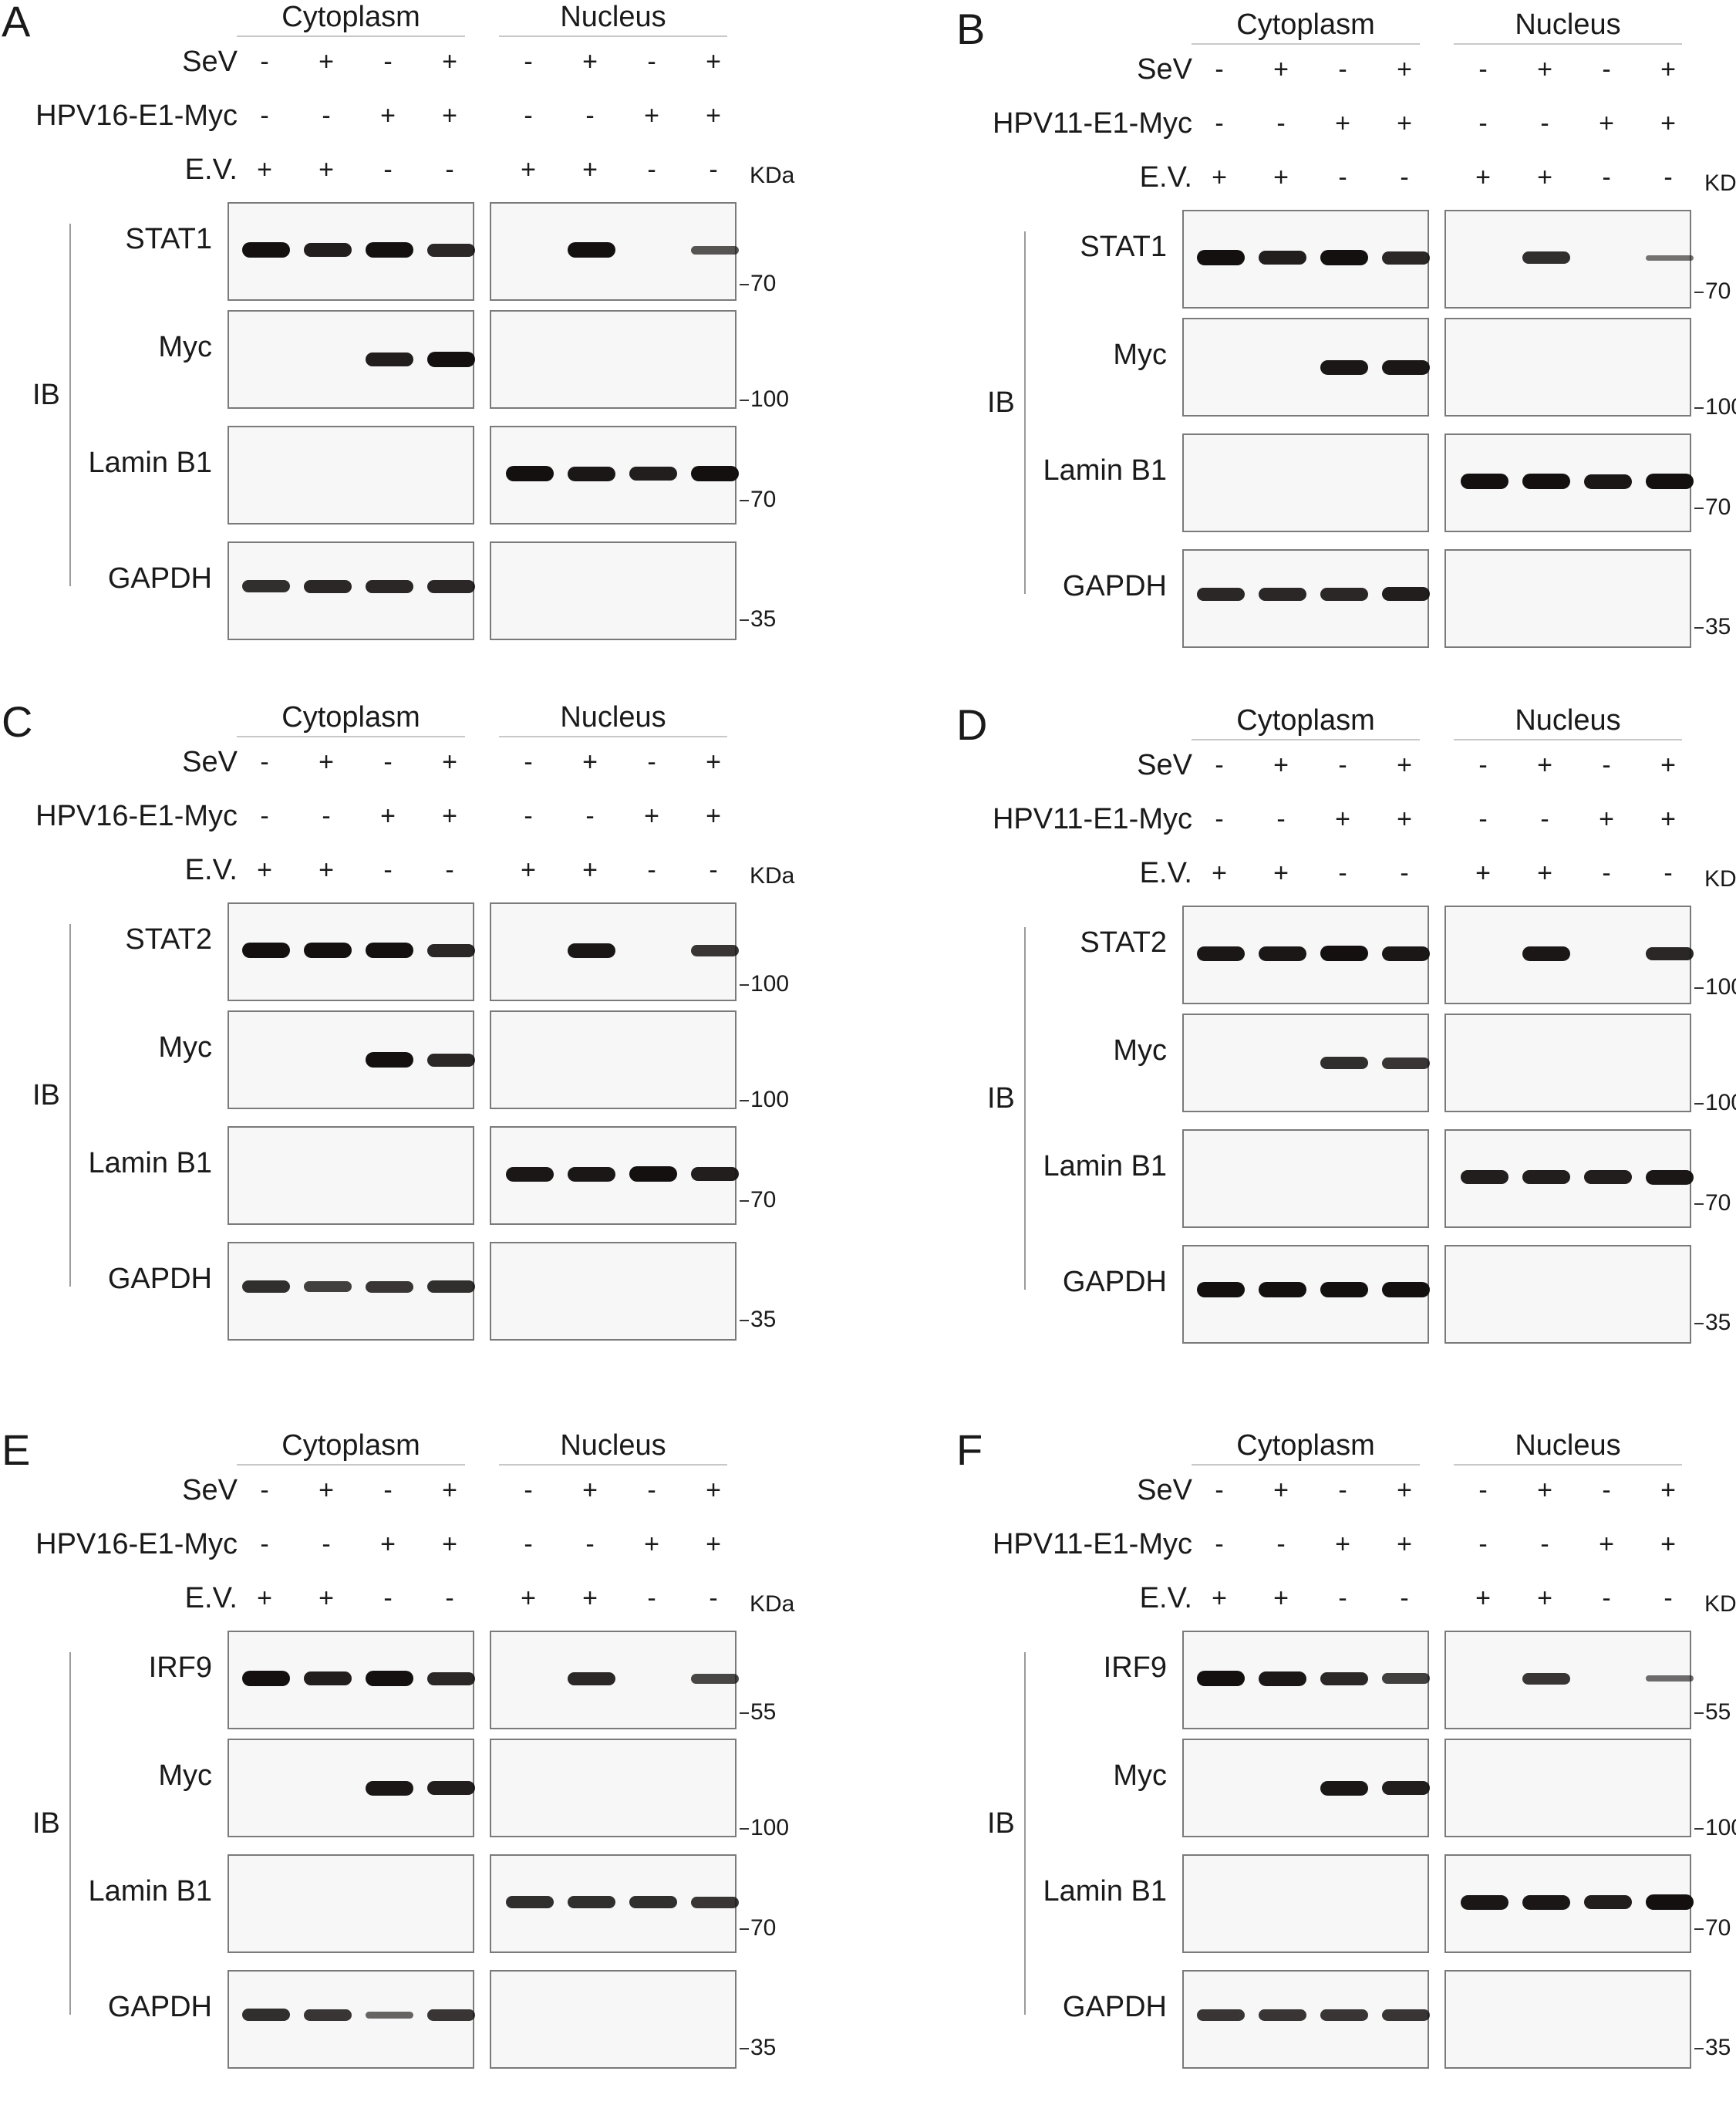 The image size is (1736, 2115). What do you see at coordinates (1123, 247) in the screenshot?
I see `protein-label: STAT1` at bounding box center [1123, 247].